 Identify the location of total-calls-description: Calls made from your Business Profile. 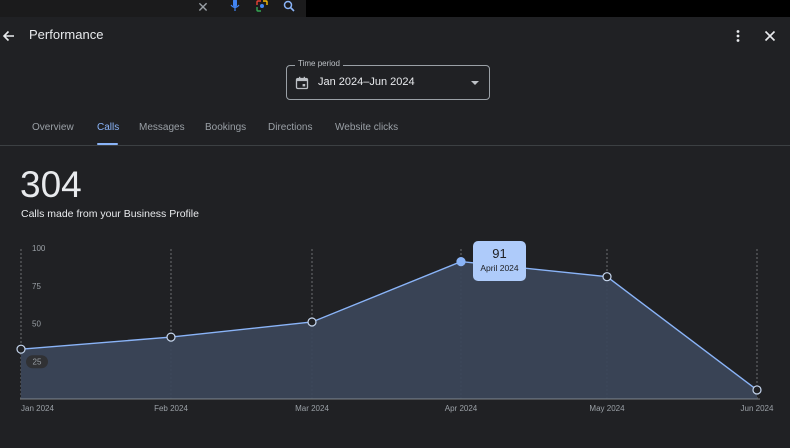
(110, 214).